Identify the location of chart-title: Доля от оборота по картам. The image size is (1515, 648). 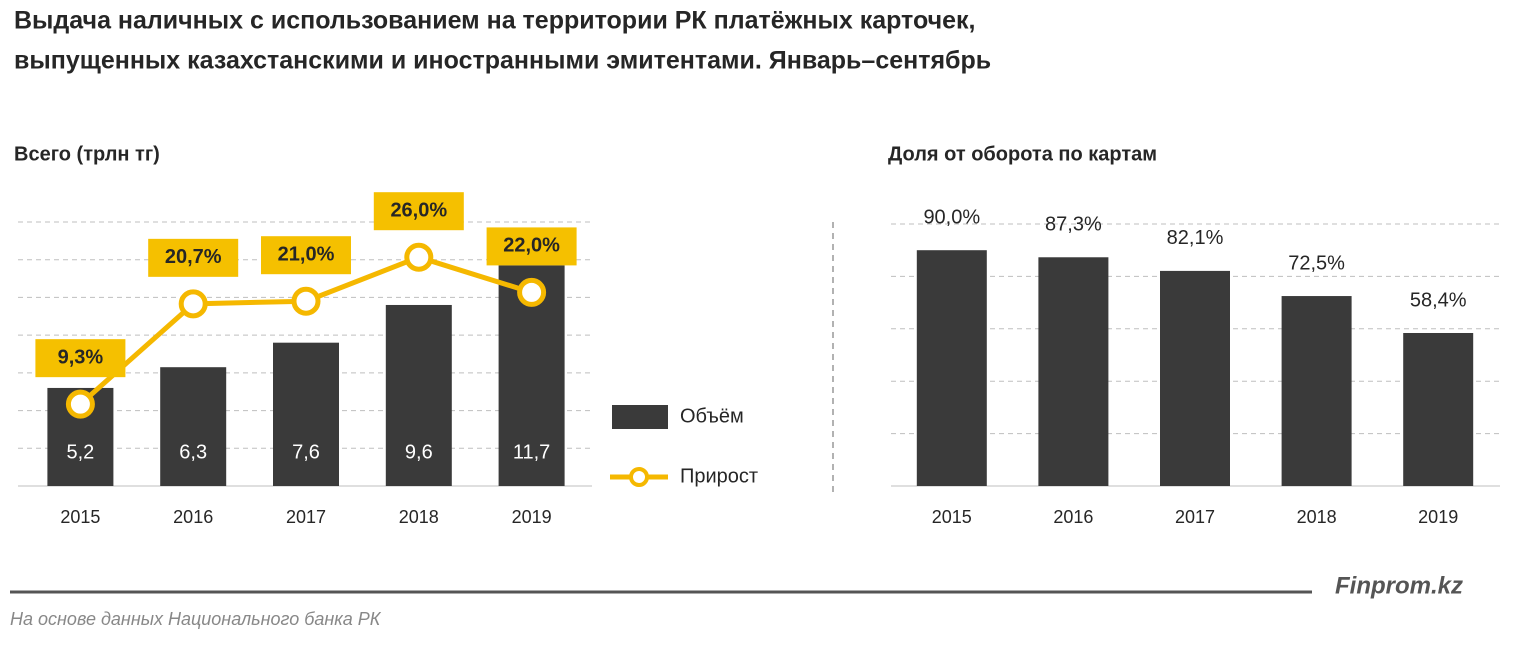
(1022, 154).